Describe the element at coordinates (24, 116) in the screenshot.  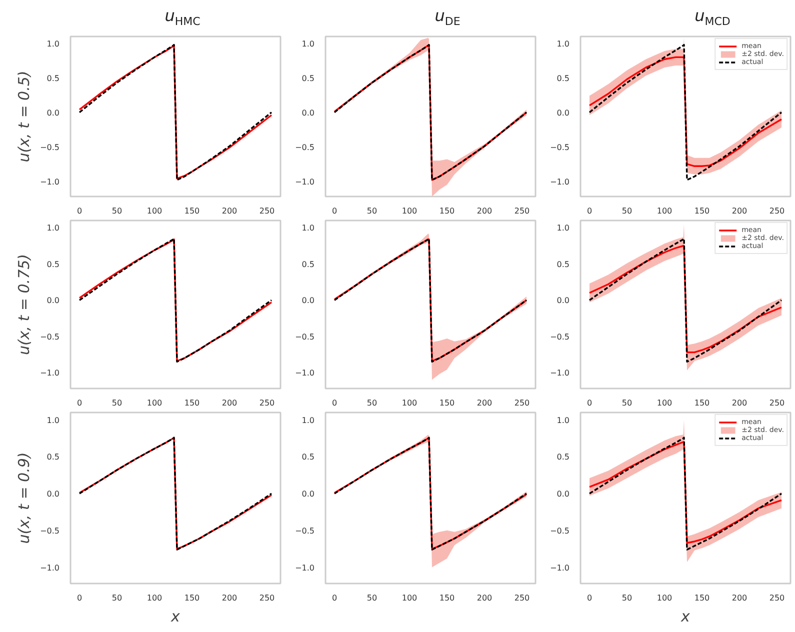
I see `y-axis-title: u(x, t = 0.5)` at that location.